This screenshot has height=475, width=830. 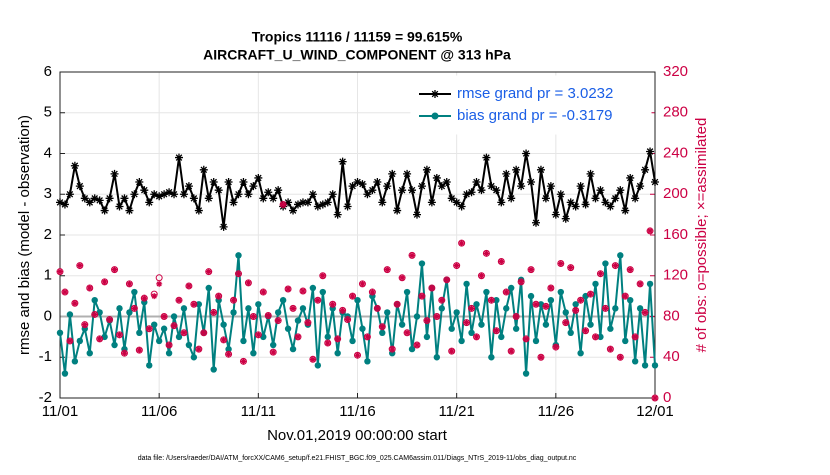 I want to click on y-tick-label: -2, so click(x=45, y=397).